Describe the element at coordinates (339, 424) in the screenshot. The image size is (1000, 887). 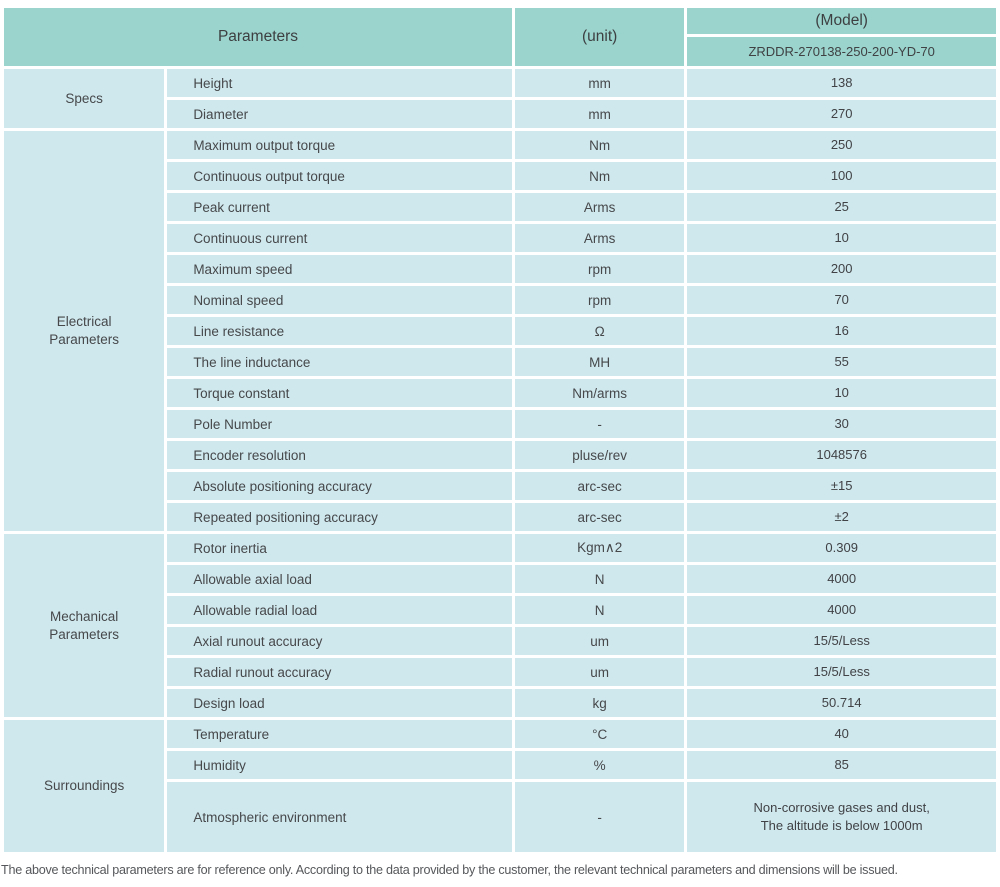
I see `param-cell: Pole Number` at that location.